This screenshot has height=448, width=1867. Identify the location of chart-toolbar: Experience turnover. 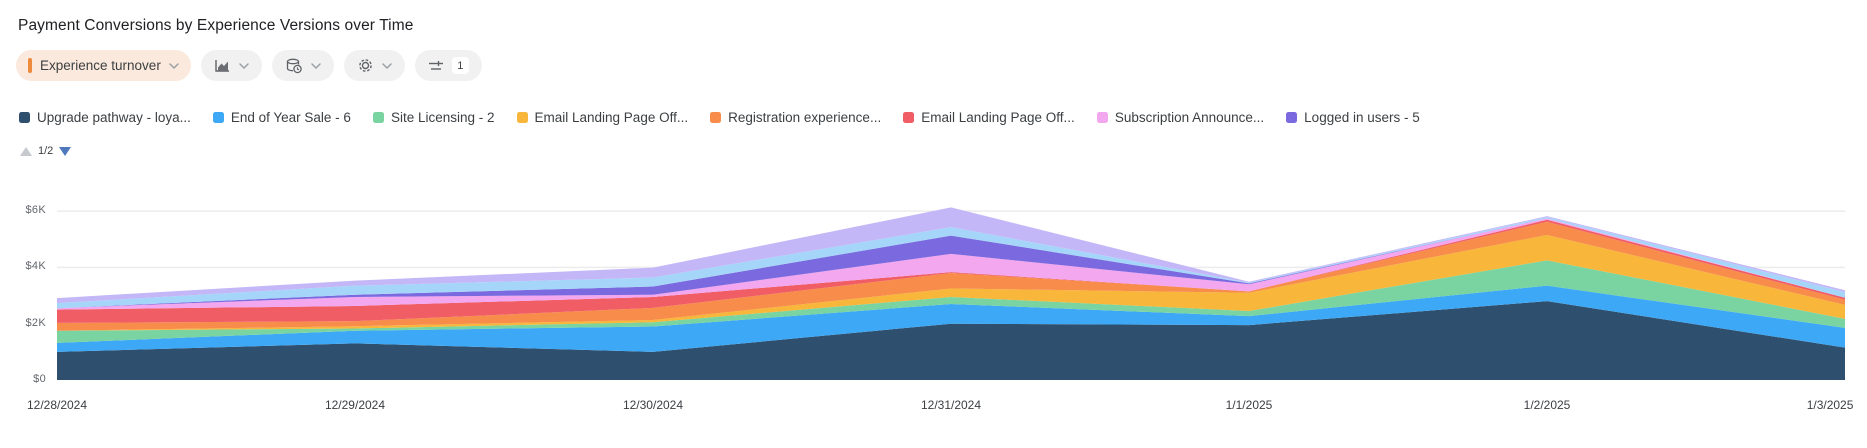
(249, 65).